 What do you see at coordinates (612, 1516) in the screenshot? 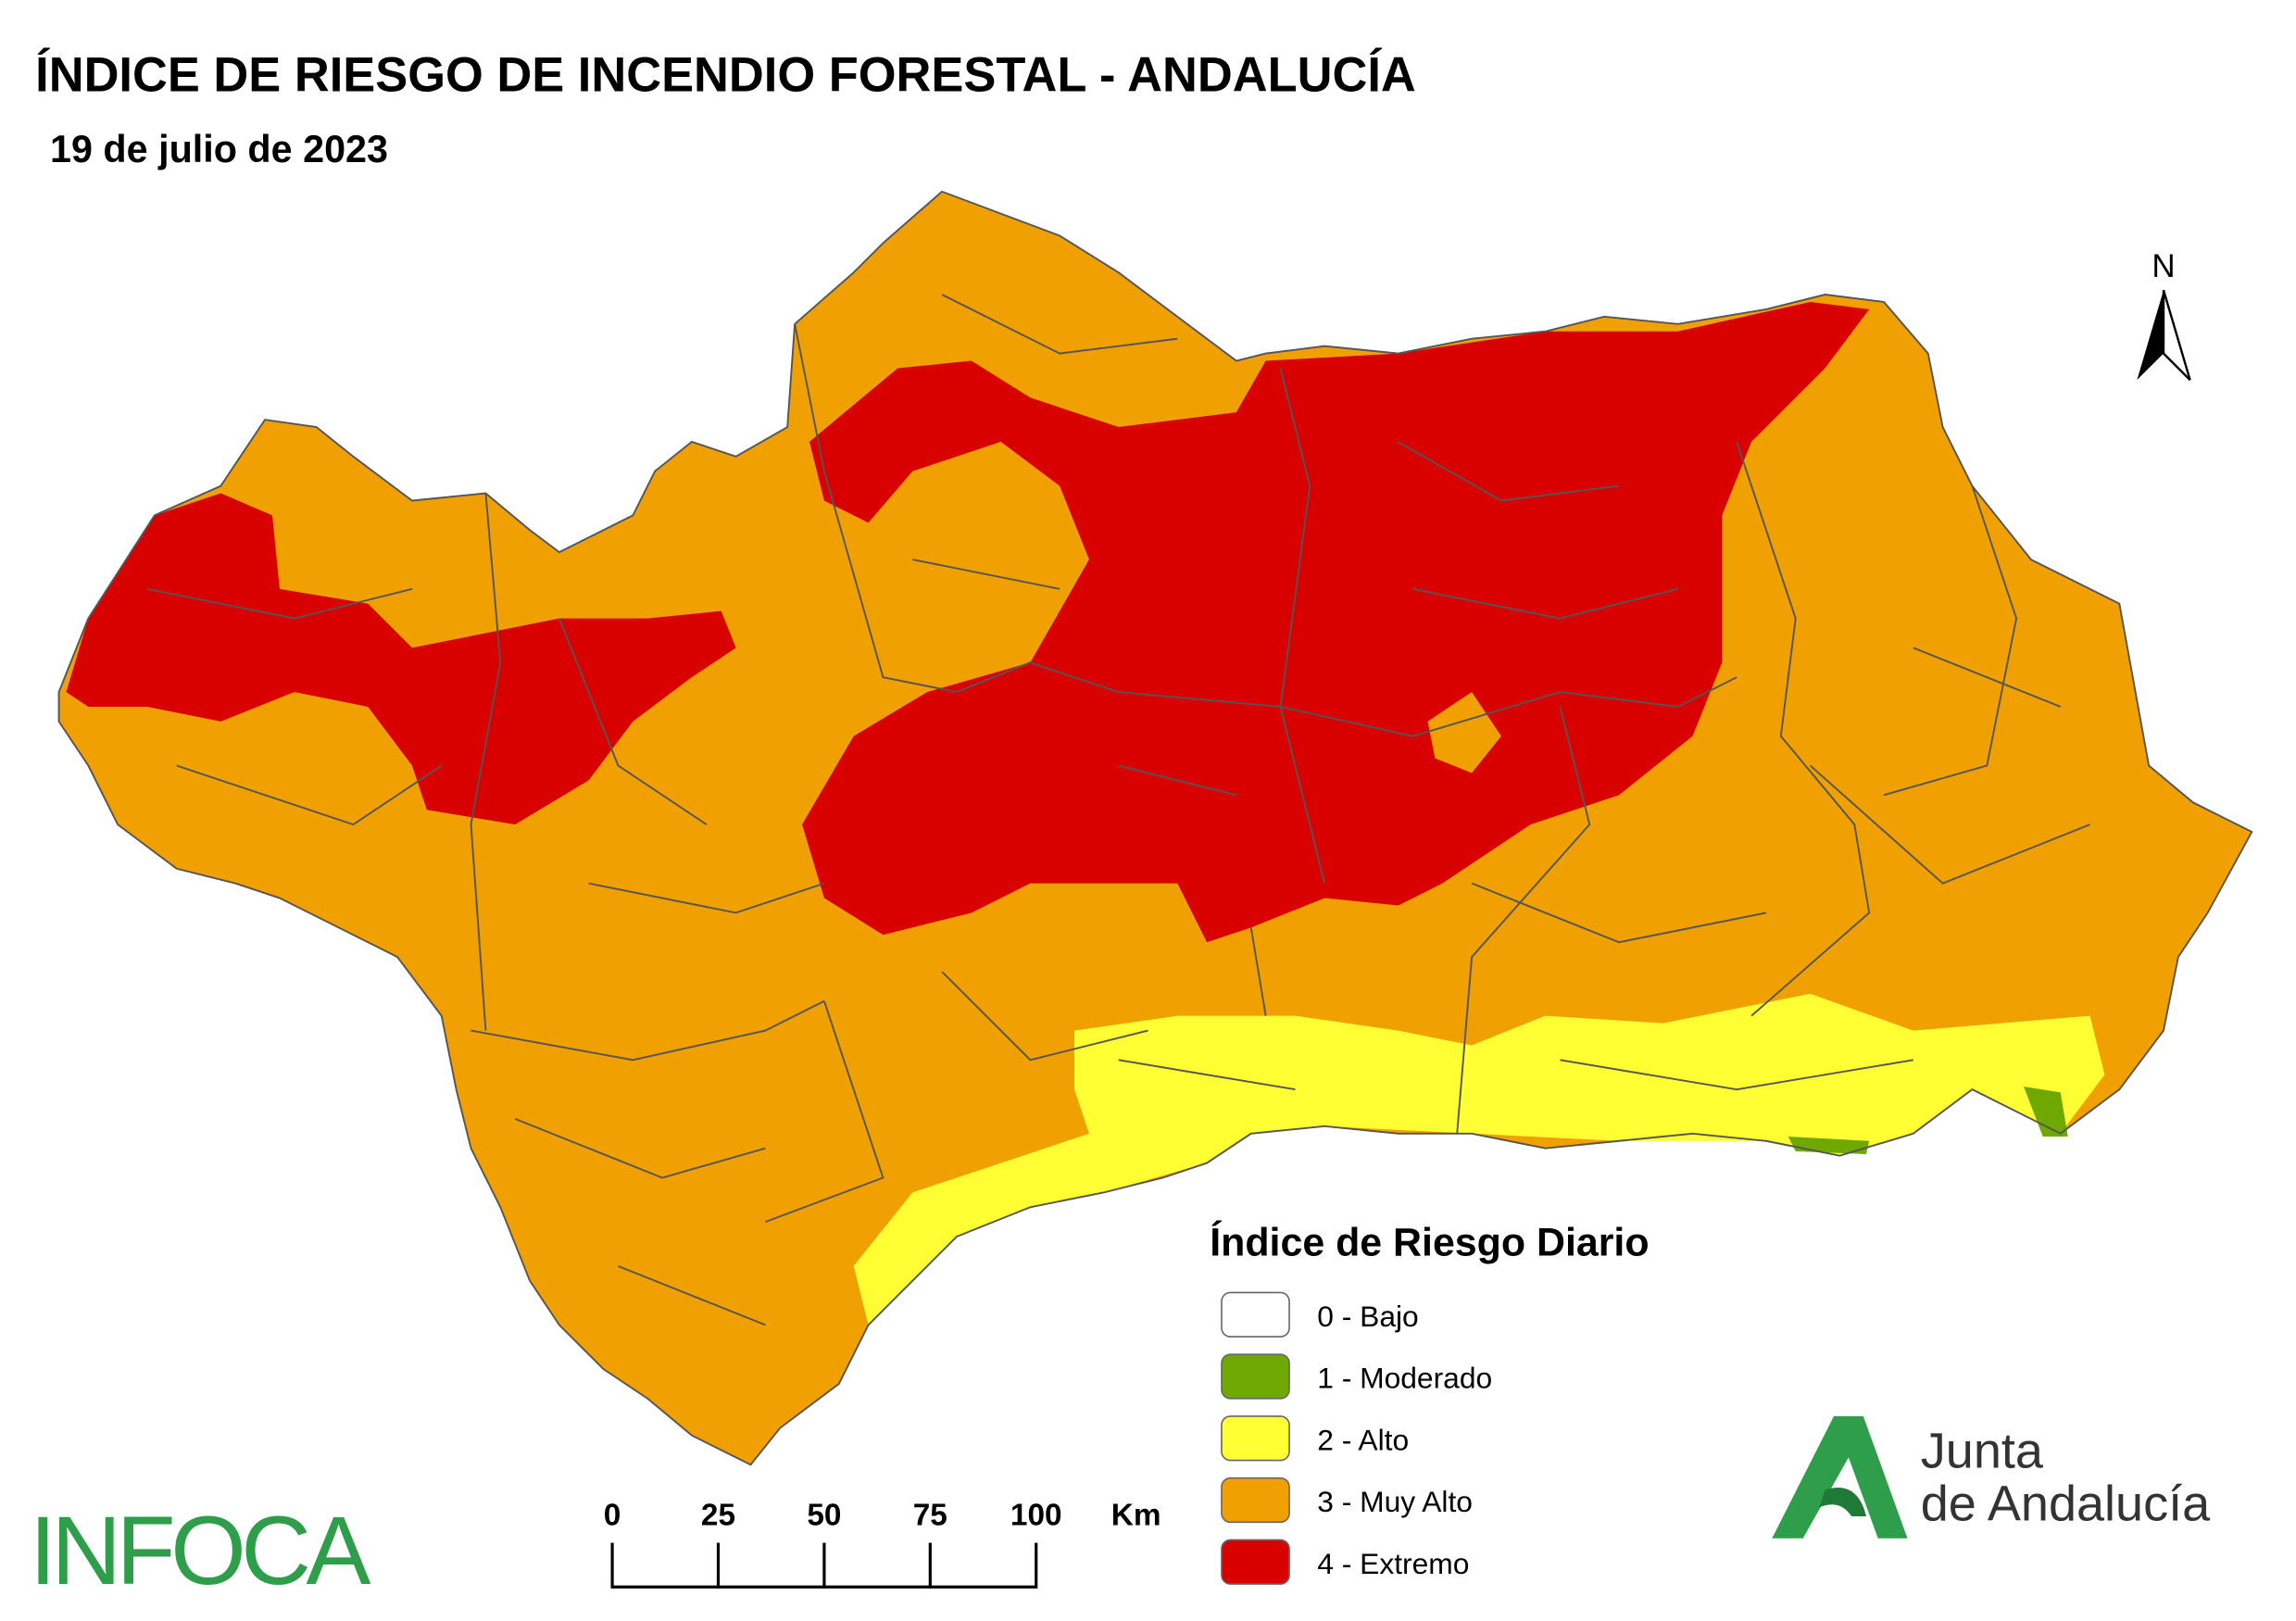
I see `scale-label: 0` at bounding box center [612, 1516].